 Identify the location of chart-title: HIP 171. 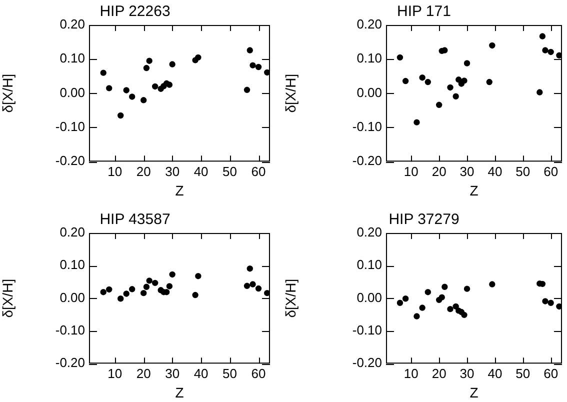
(424, 11).